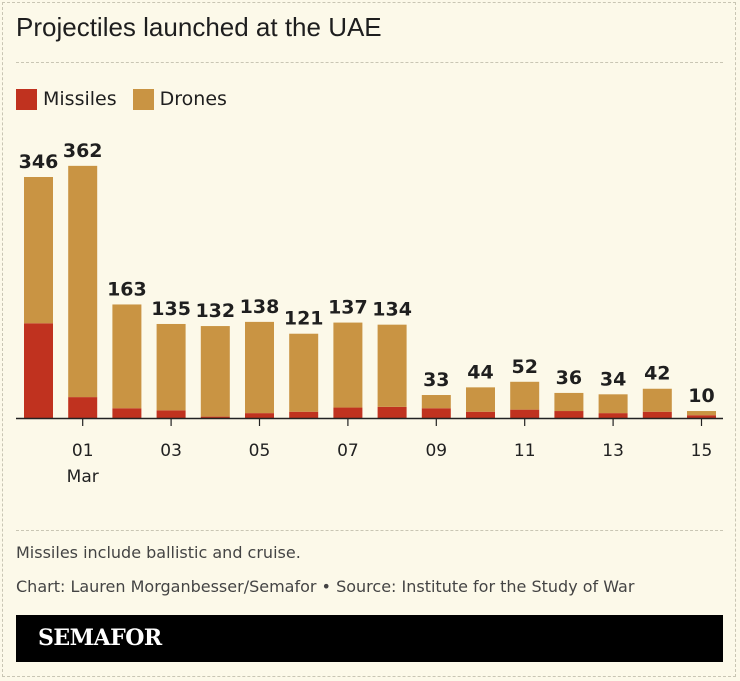  Describe the element at coordinates (129, 99) in the screenshot. I see `legend: Missiles Drones` at that location.